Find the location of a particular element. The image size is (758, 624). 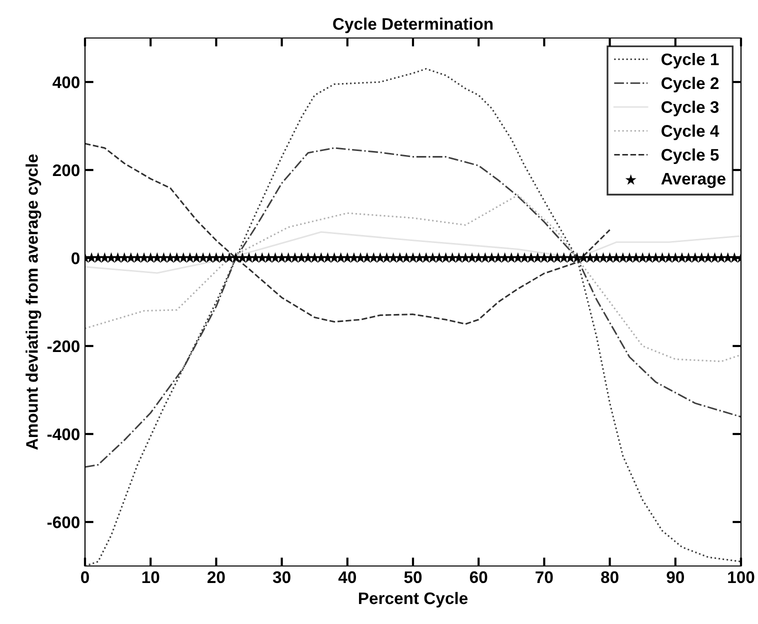

line-series is located at coordinates (413, 252).